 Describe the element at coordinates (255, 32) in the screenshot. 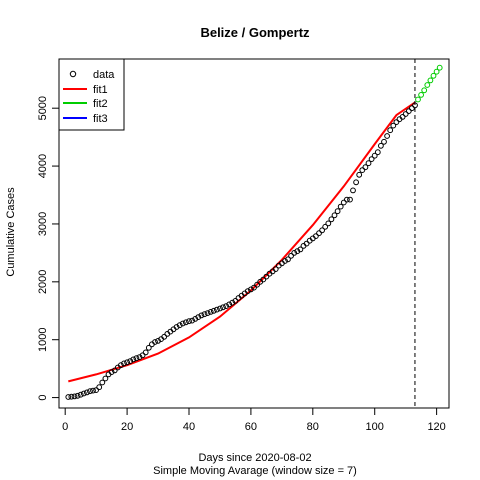

I see `chart-title: Belize / Gompertz` at that location.